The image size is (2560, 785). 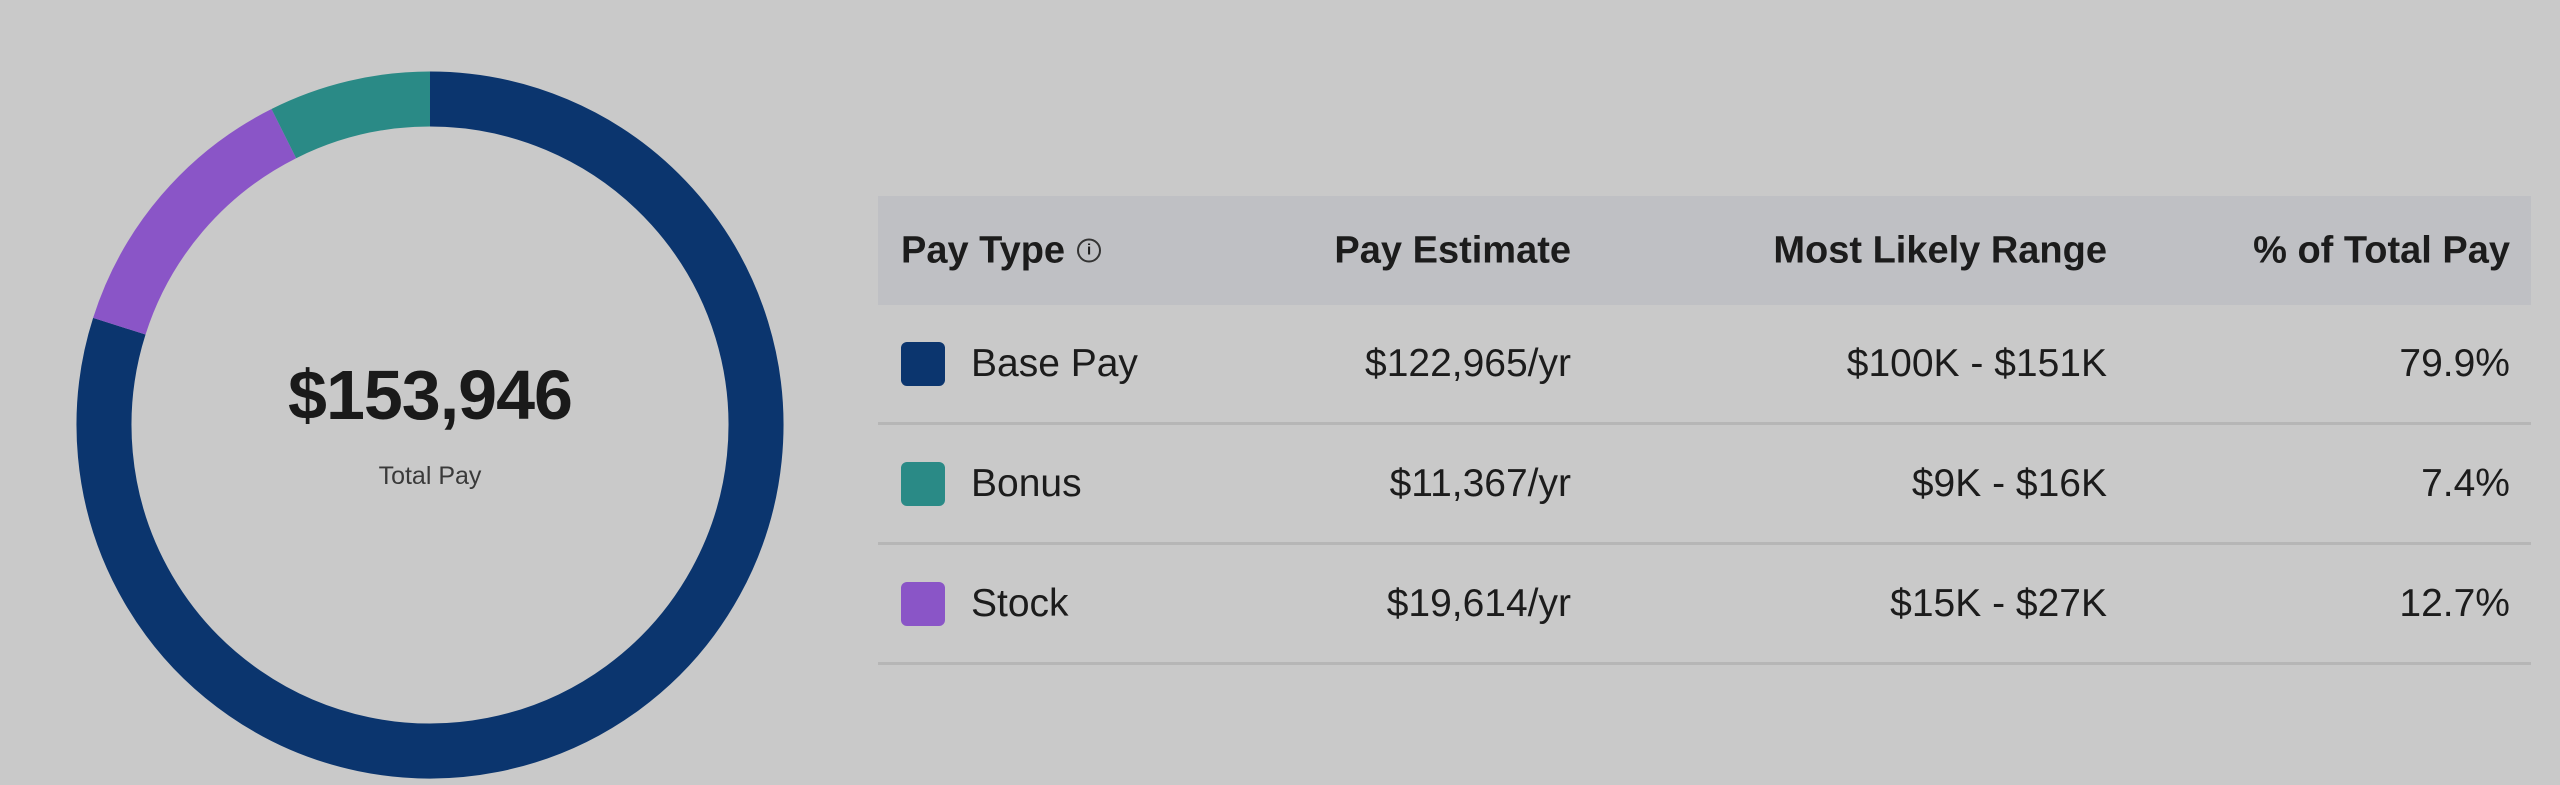 I want to click on range-cell: $15K - $27K, so click(x=1998, y=603).